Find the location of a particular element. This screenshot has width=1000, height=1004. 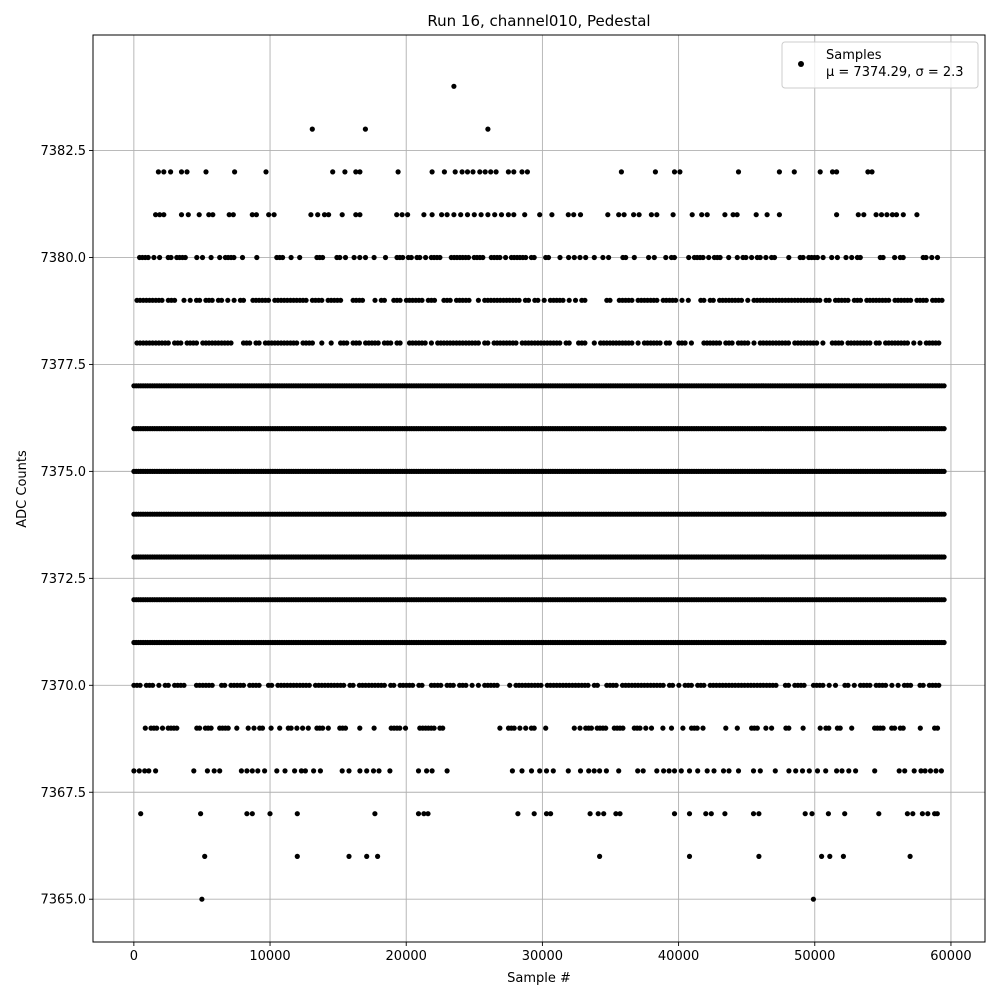

y-tick-label: 7375.0 is located at coordinates (64, 472).